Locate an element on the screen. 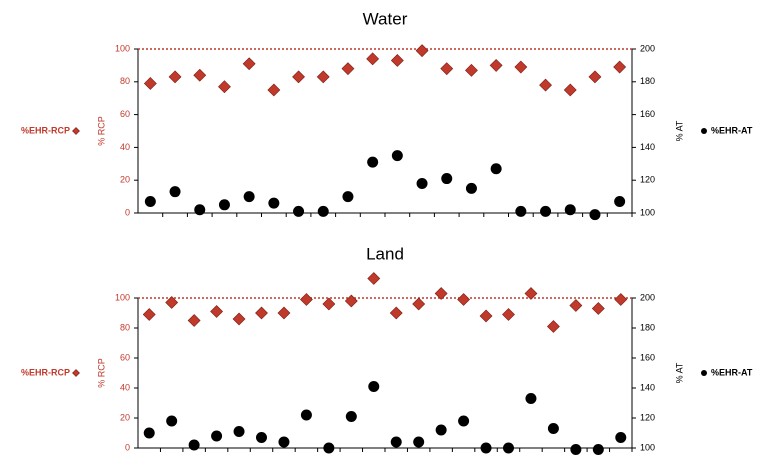 The image size is (760, 456). y2-tick-label: 160 is located at coordinates (647, 357).